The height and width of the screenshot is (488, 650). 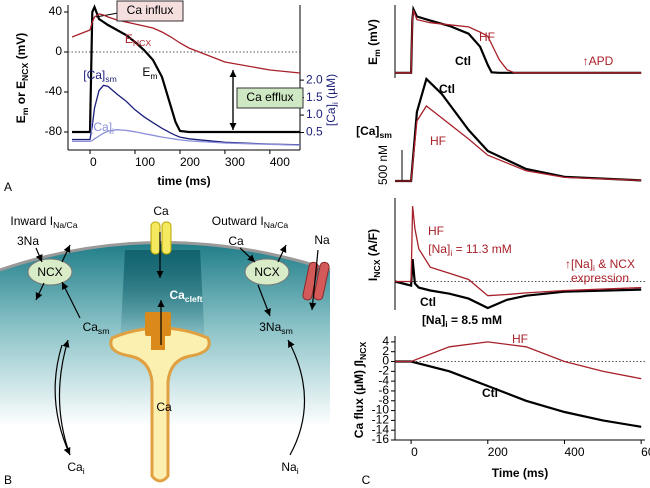 What do you see at coordinates (21, 48) in the screenshot?
I see `y-axis-label-part: (mV)` at bounding box center [21, 48].